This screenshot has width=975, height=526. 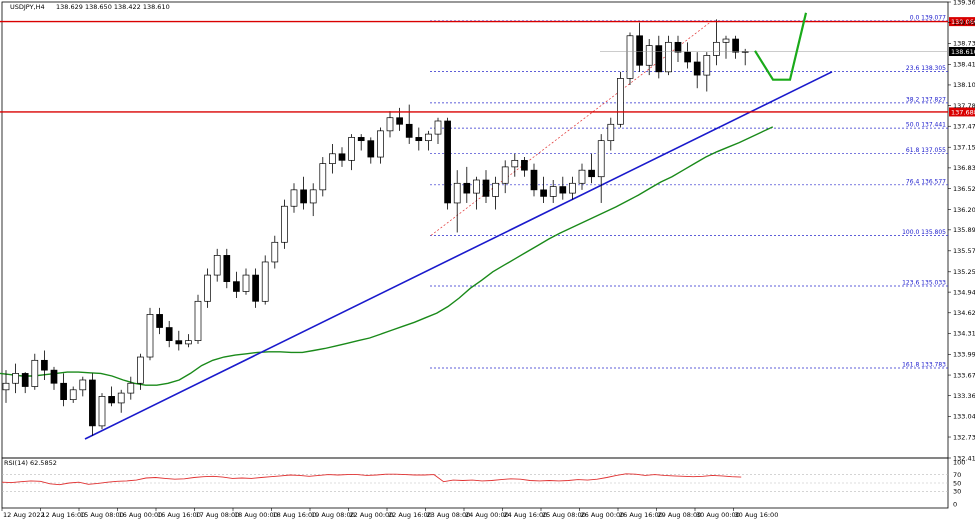 What do you see at coordinates (964, 417) in the screenshot?
I see `price-tick-label: 133.045` at bounding box center [964, 417].